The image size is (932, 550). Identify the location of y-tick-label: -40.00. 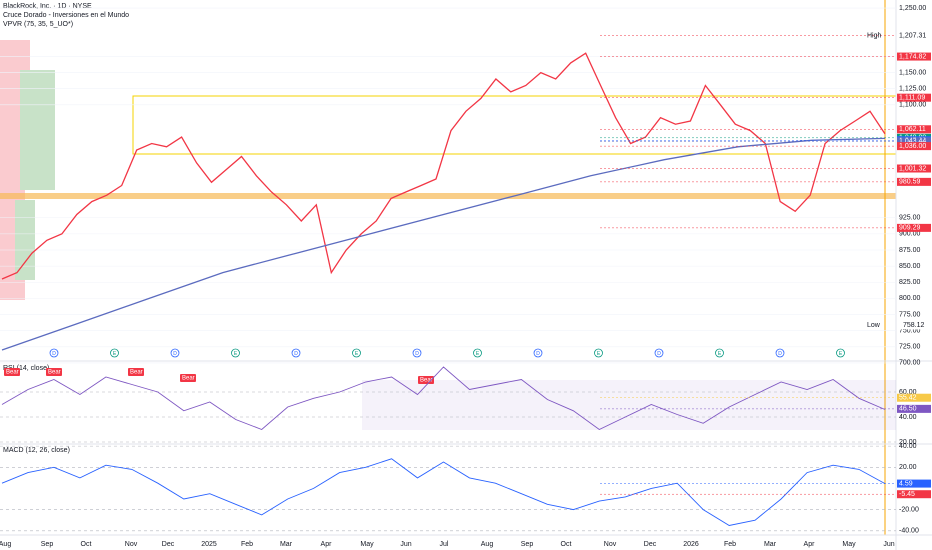
(909, 531).